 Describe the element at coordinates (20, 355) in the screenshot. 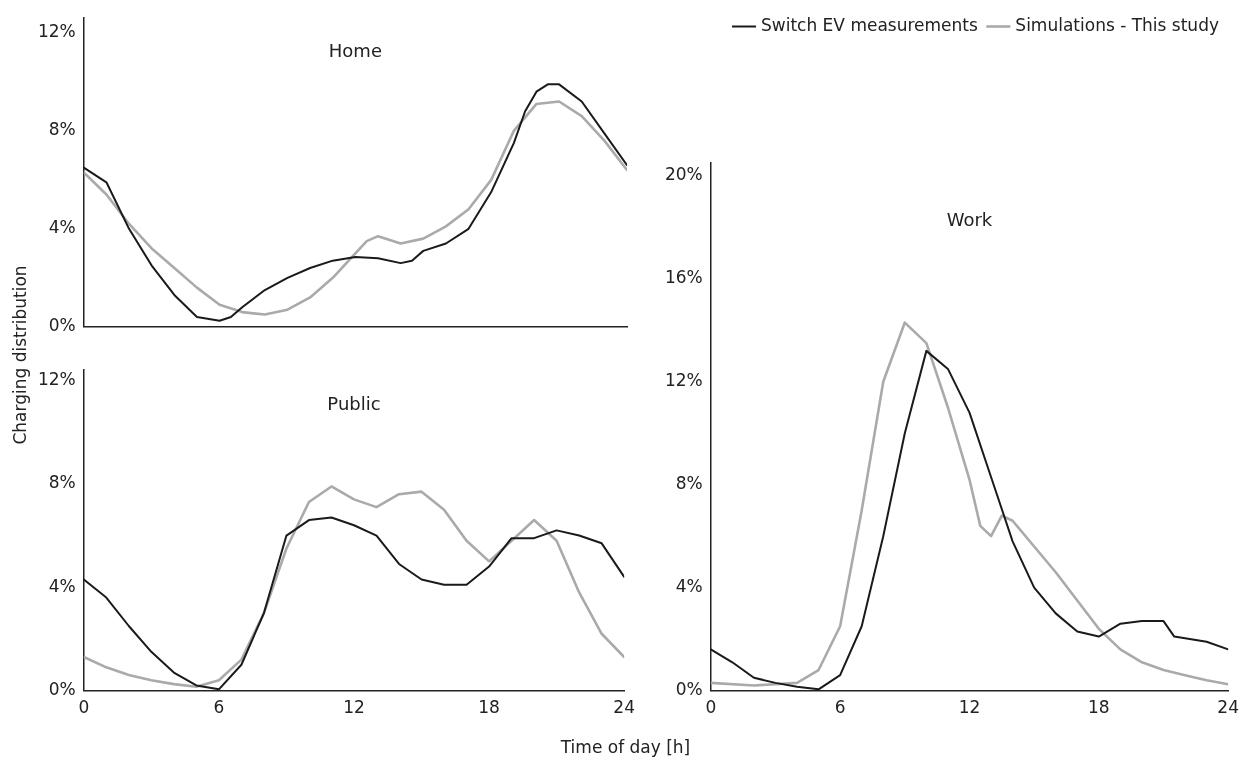

I see `y-axis-title: Charging distribution` at that location.